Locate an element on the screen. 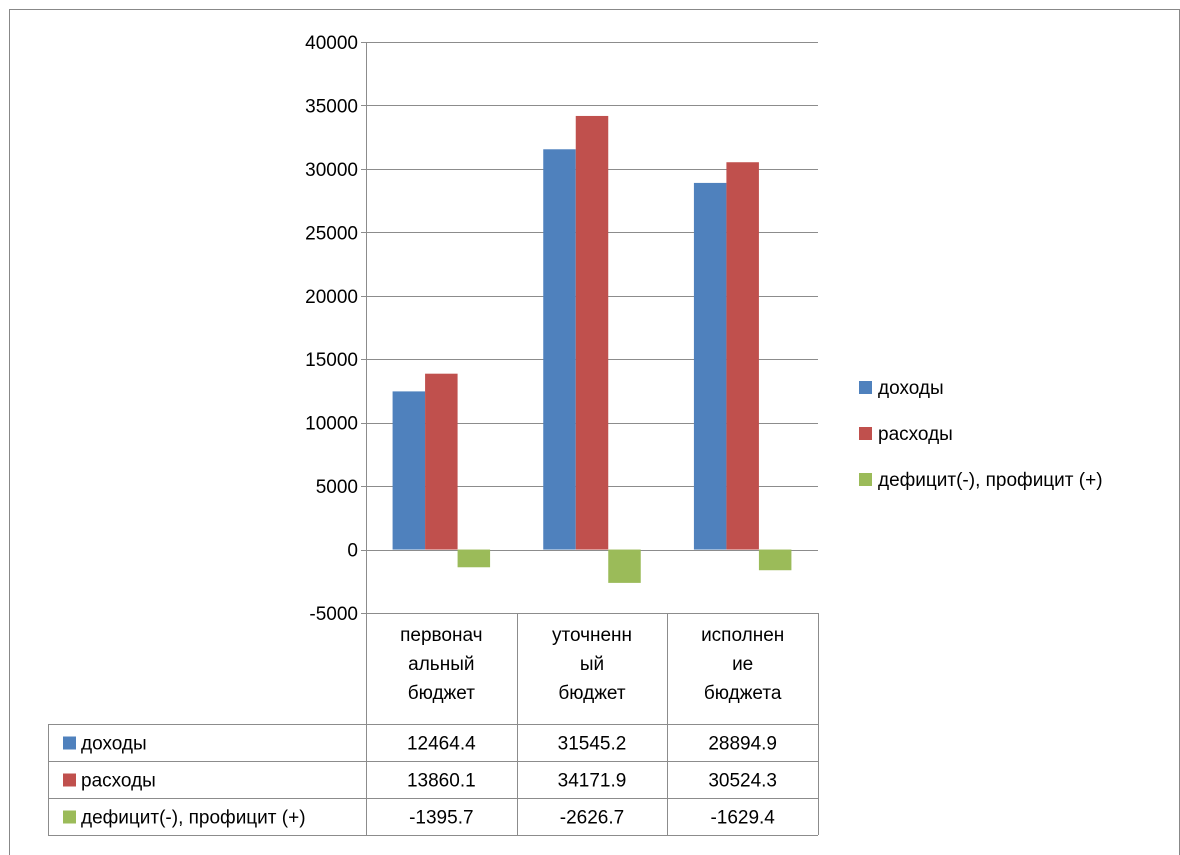 This screenshot has width=1180, height=855. y-tick-label: 35000 is located at coordinates (331, 106).